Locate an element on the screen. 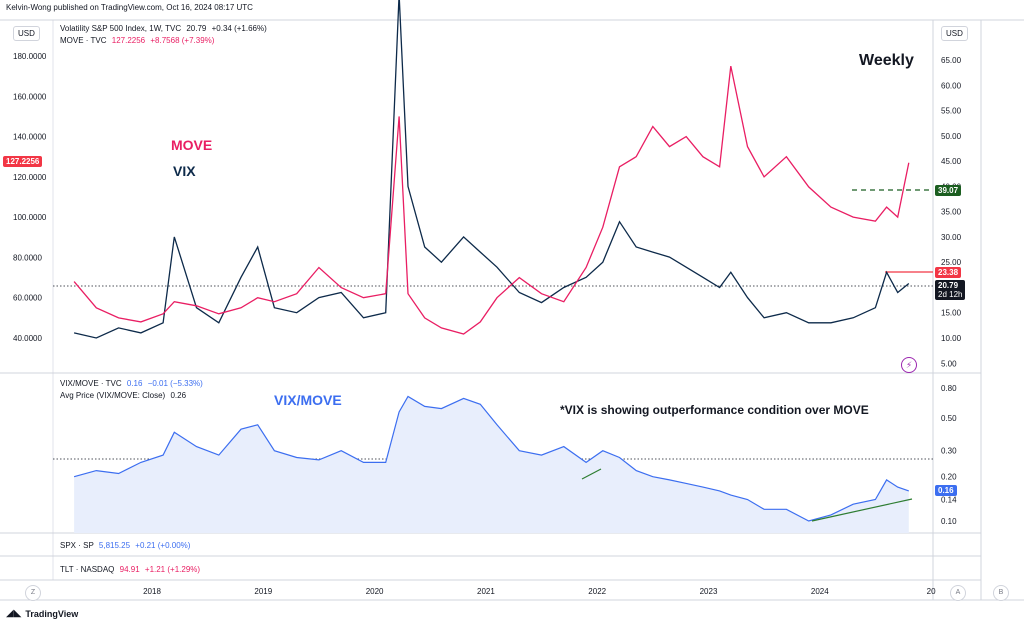  x-tick-label: 2022 is located at coordinates (597, 591).